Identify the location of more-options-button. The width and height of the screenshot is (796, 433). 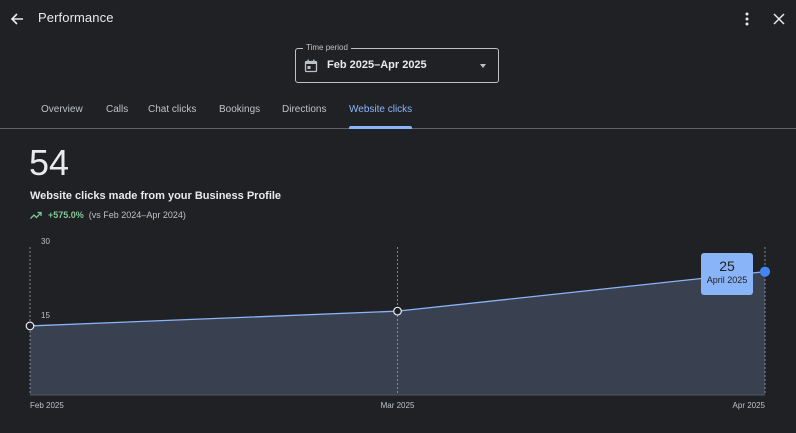
(747, 19).